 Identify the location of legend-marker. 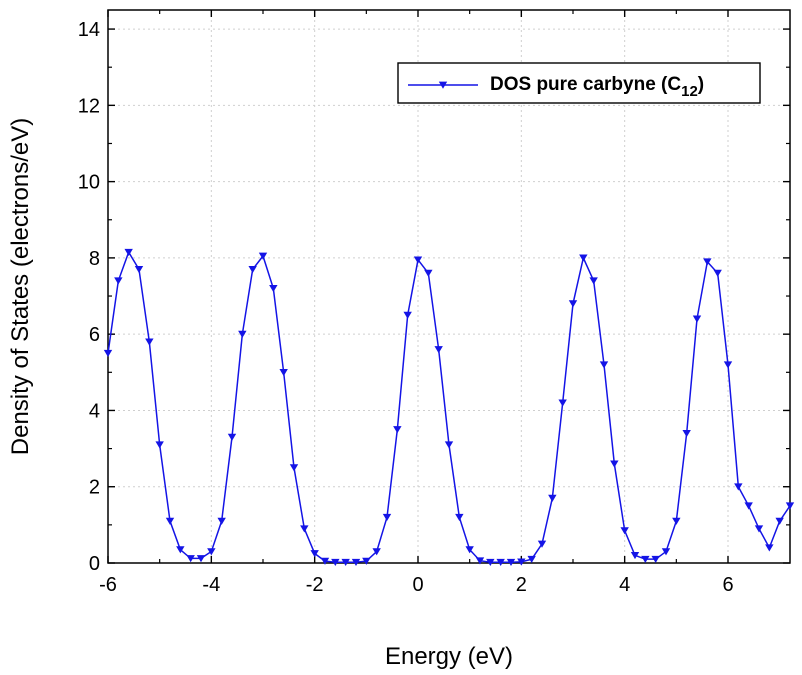
(443, 85).